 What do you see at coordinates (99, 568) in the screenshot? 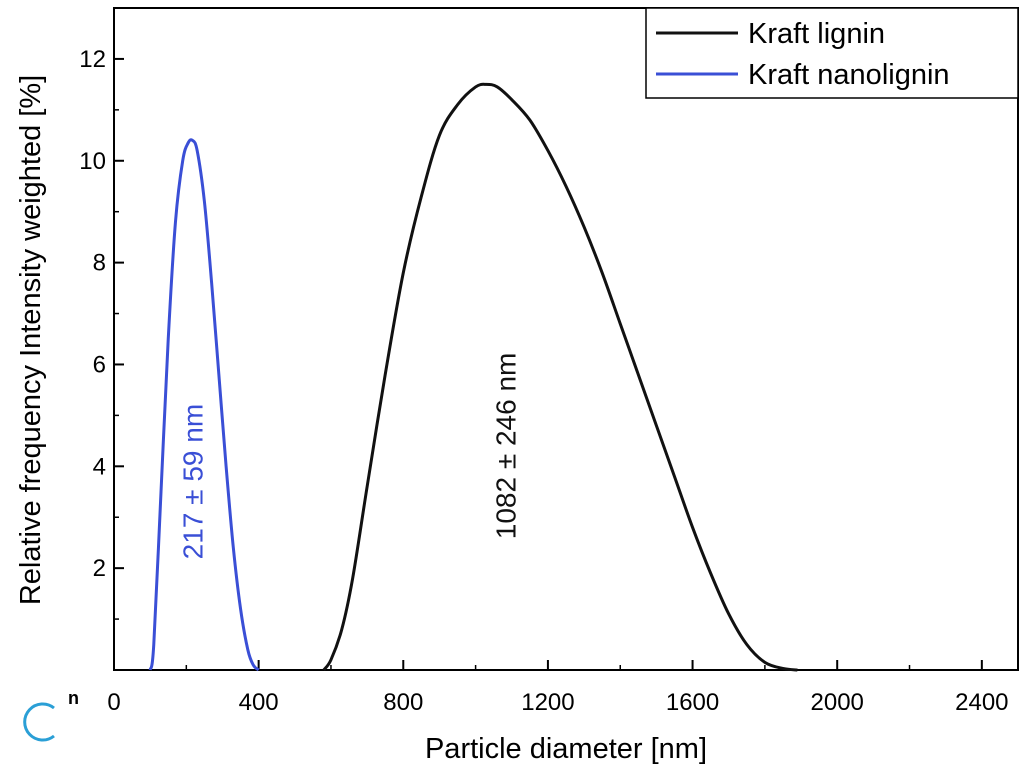
I see `y-tick-label: 2` at bounding box center [99, 568].